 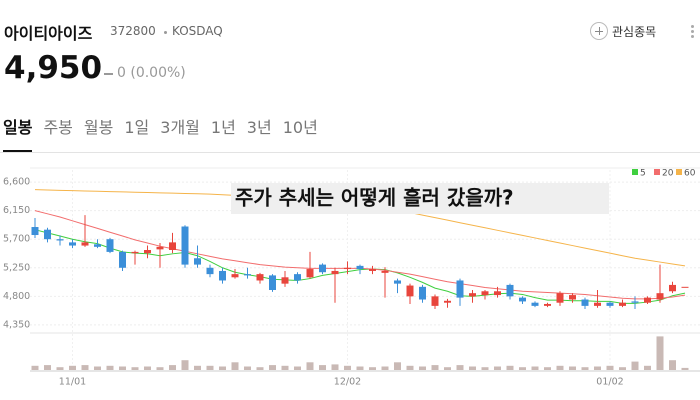 I want to click on period-tabs: 일봉 주봉 월봉 1일 3개월 1년 3년 10년, so click(x=350, y=131).